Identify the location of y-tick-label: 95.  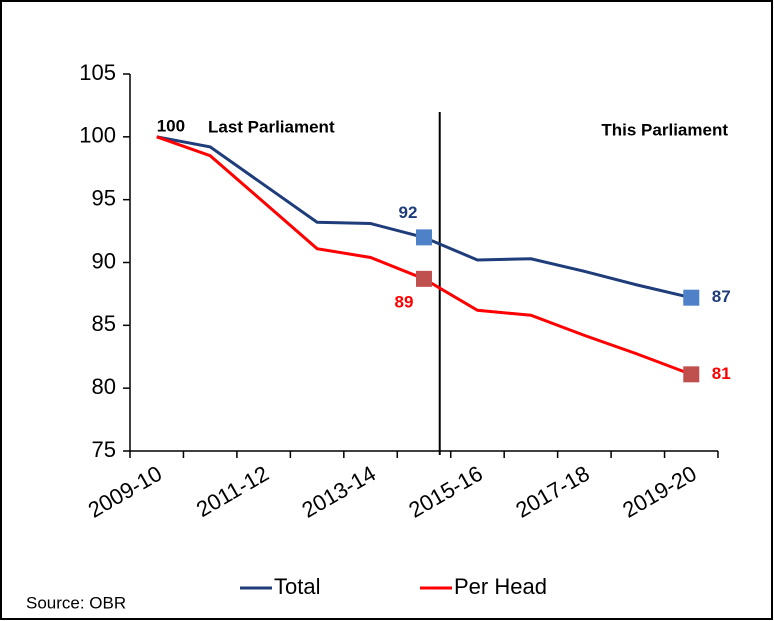
(104, 197).